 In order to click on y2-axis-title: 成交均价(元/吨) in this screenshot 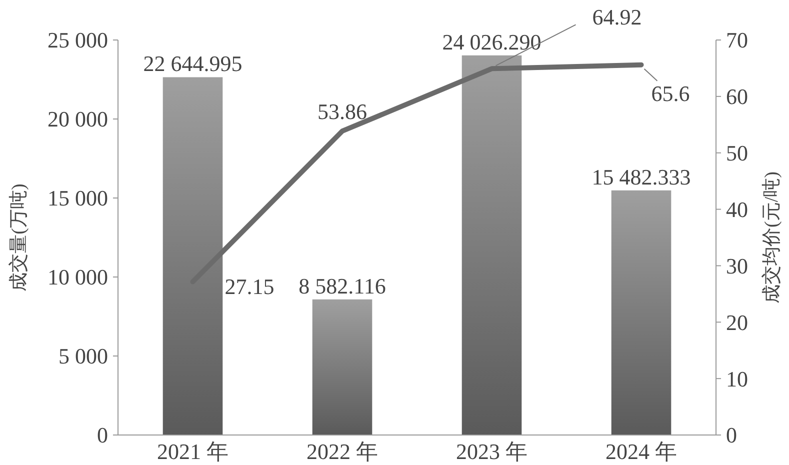, I will do `click(771, 238)`.